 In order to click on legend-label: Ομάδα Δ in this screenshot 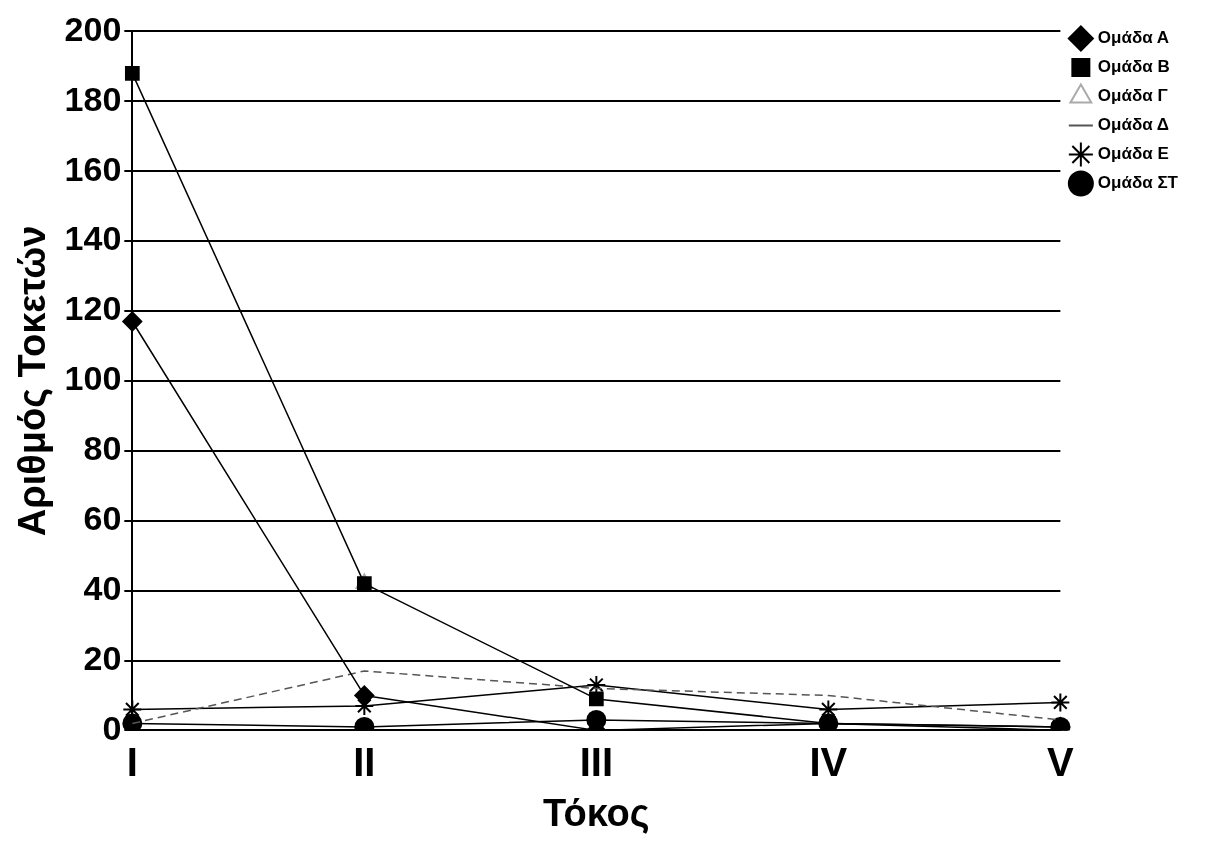, I will do `click(1133, 125)`.